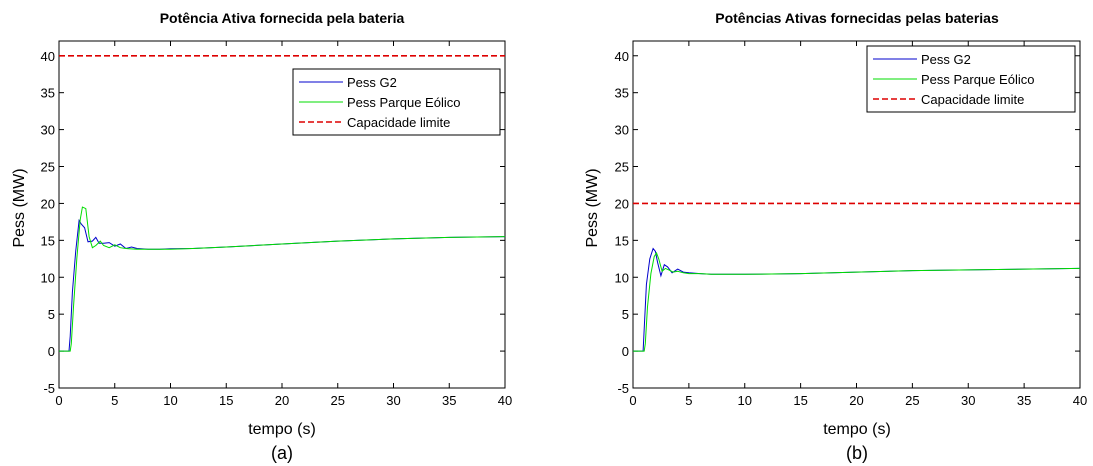  Describe the element at coordinates (857, 453) in the screenshot. I see `subfigure-caption: (b)` at that location.